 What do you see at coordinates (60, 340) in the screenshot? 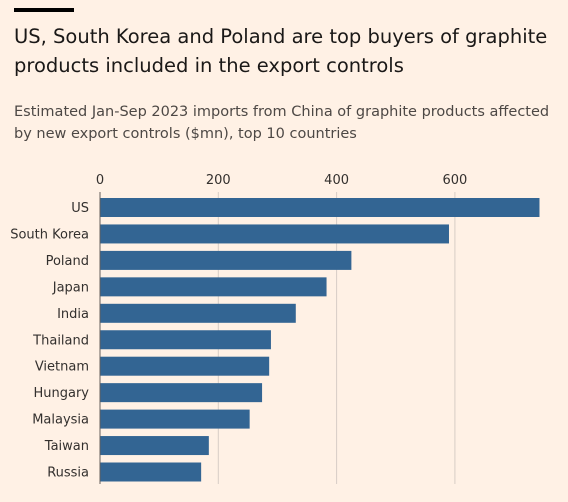
I see `category-label: Thailand` at bounding box center [60, 340].